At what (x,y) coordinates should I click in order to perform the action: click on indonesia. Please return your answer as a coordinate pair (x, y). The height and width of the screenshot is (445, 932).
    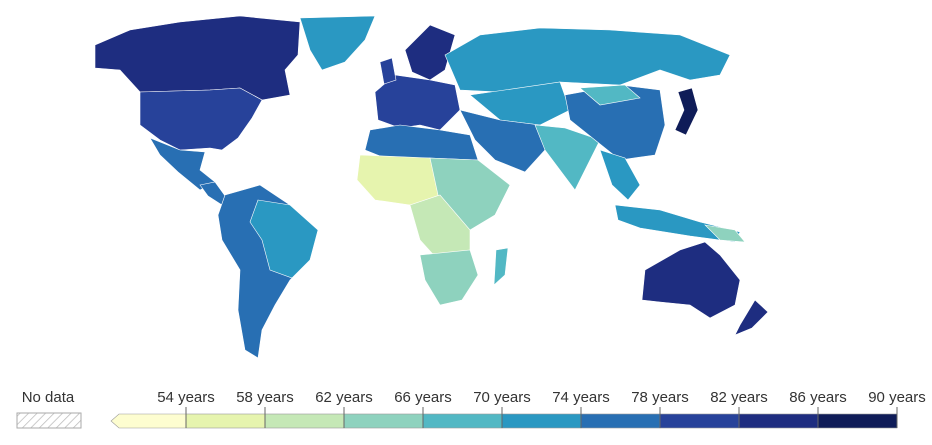
    Looking at the image, I should click on (677, 223).